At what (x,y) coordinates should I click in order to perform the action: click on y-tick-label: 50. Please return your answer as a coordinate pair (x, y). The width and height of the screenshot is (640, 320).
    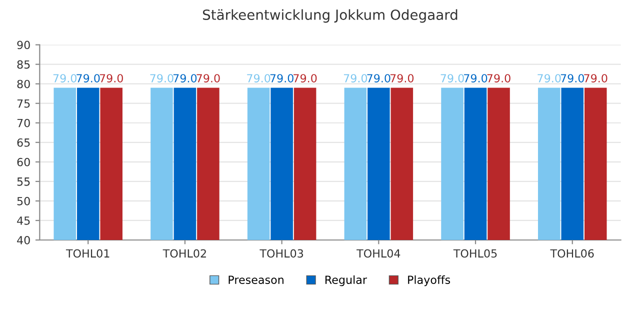
    Looking at the image, I should click on (23, 201).